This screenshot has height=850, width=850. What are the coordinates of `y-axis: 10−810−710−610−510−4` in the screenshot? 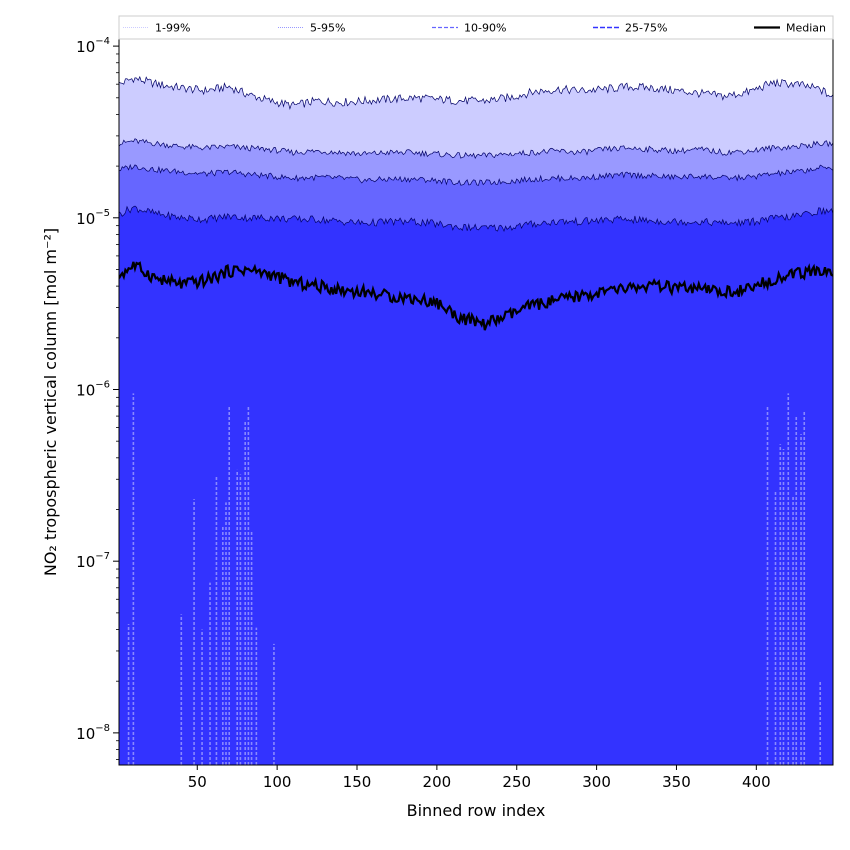 It's located at (97, 398).